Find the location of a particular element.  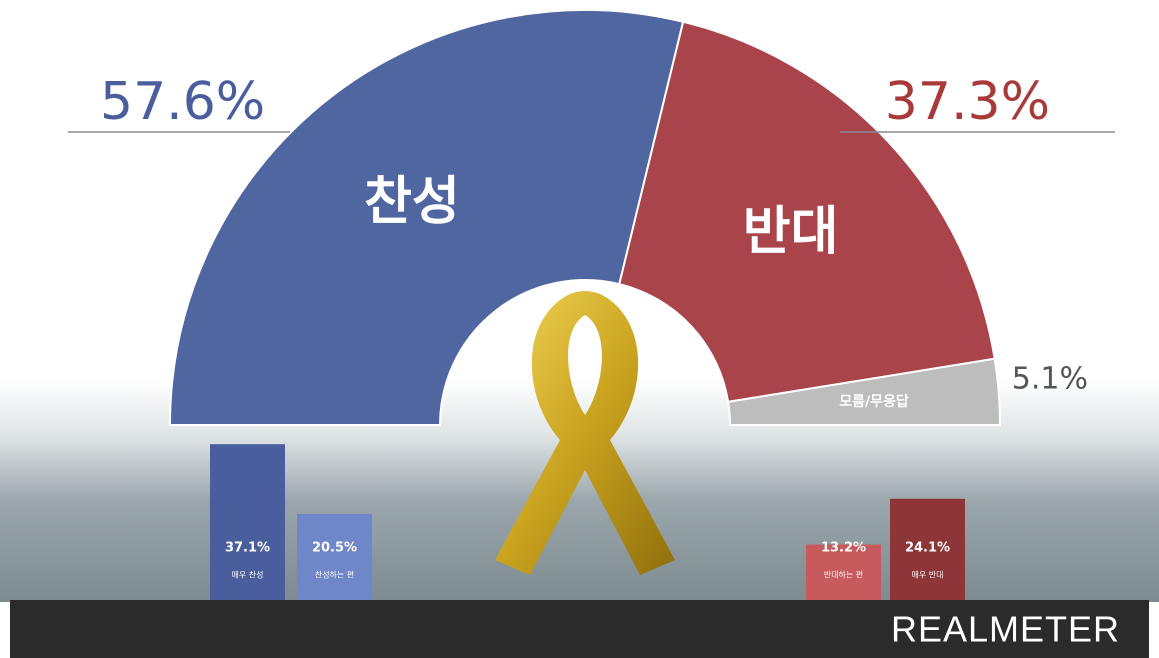

ribbon is located at coordinates (585, 433).